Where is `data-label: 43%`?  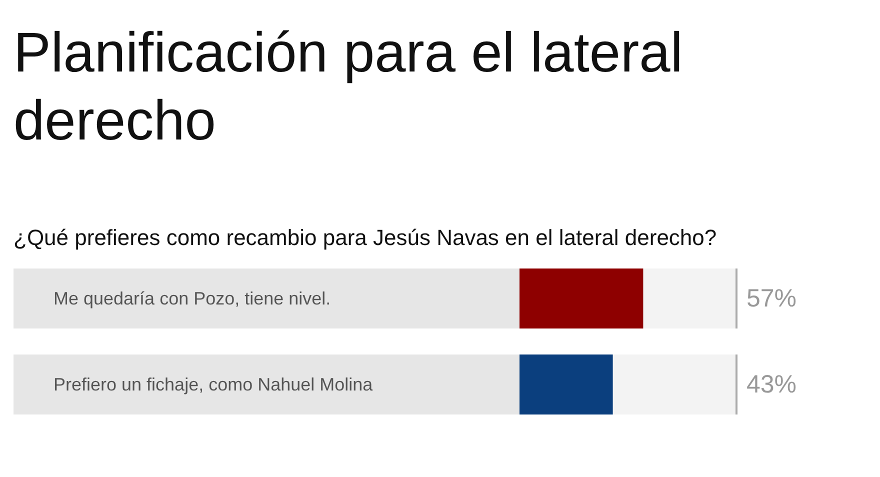
data-label: 43% is located at coordinates (771, 384).